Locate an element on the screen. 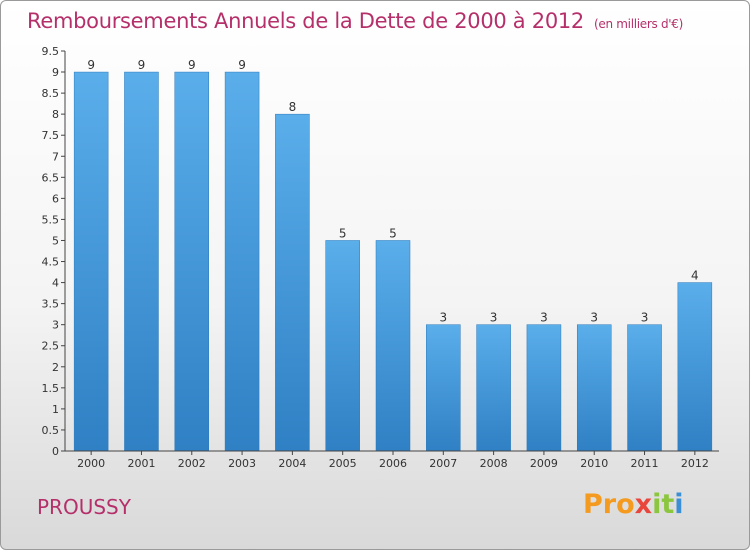 The width and height of the screenshot is (750, 550). bar-2000 is located at coordinates (91, 261).